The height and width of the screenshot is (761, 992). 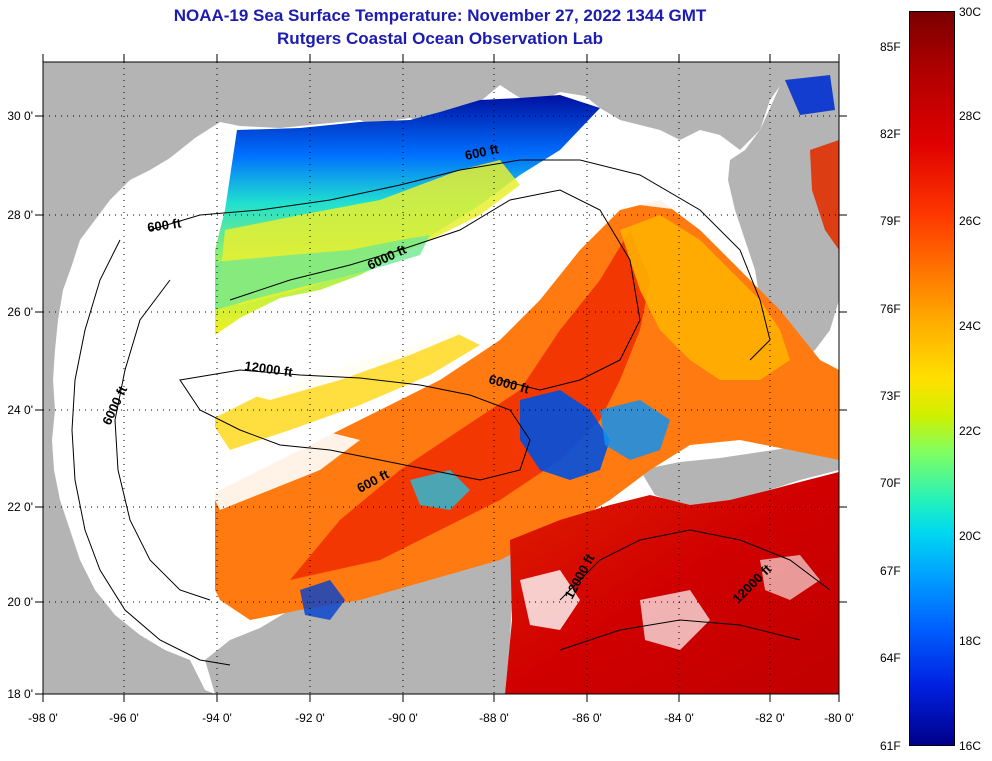 I want to click on lat-label-22: 22 0', so click(x=20, y=507).